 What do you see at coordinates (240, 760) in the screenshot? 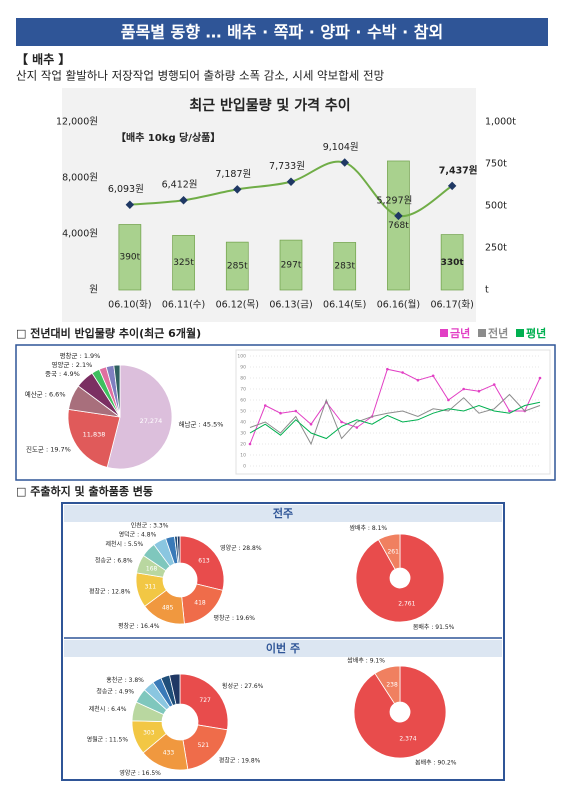
I see `slice-label: 평창군 : 19.8%` at bounding box center [240, 760].